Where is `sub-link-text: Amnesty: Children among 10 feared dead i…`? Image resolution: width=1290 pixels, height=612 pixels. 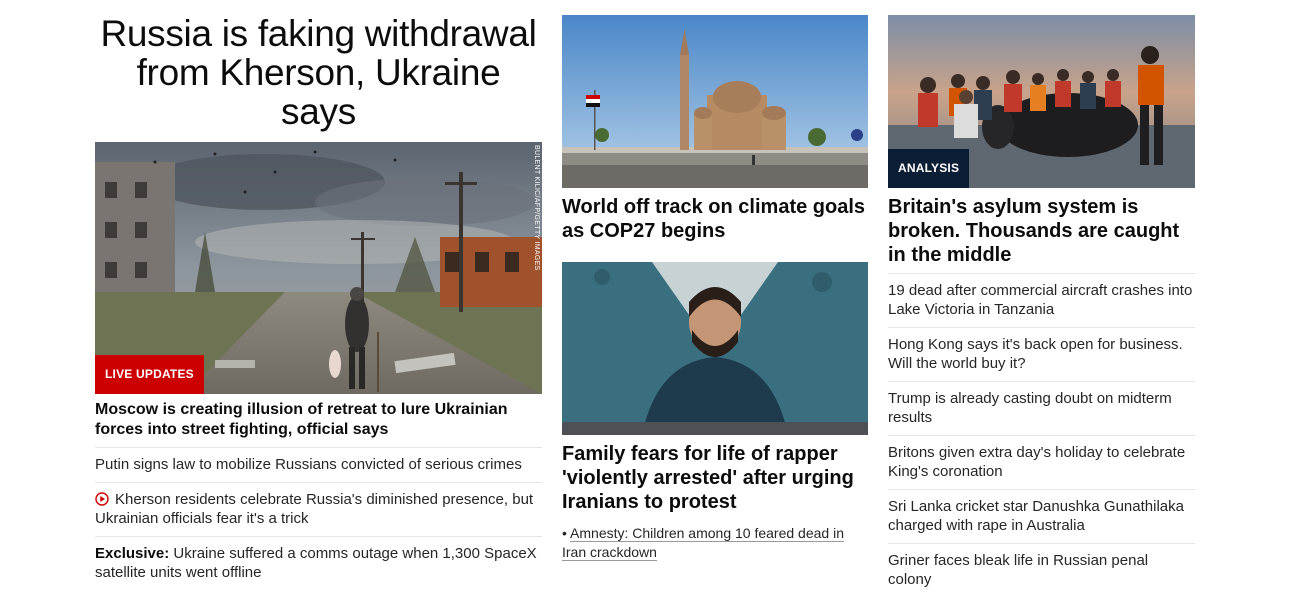
sub-link-text: Amnesty: Children among 10 feared dead i… is located at coordinates (703, 543).